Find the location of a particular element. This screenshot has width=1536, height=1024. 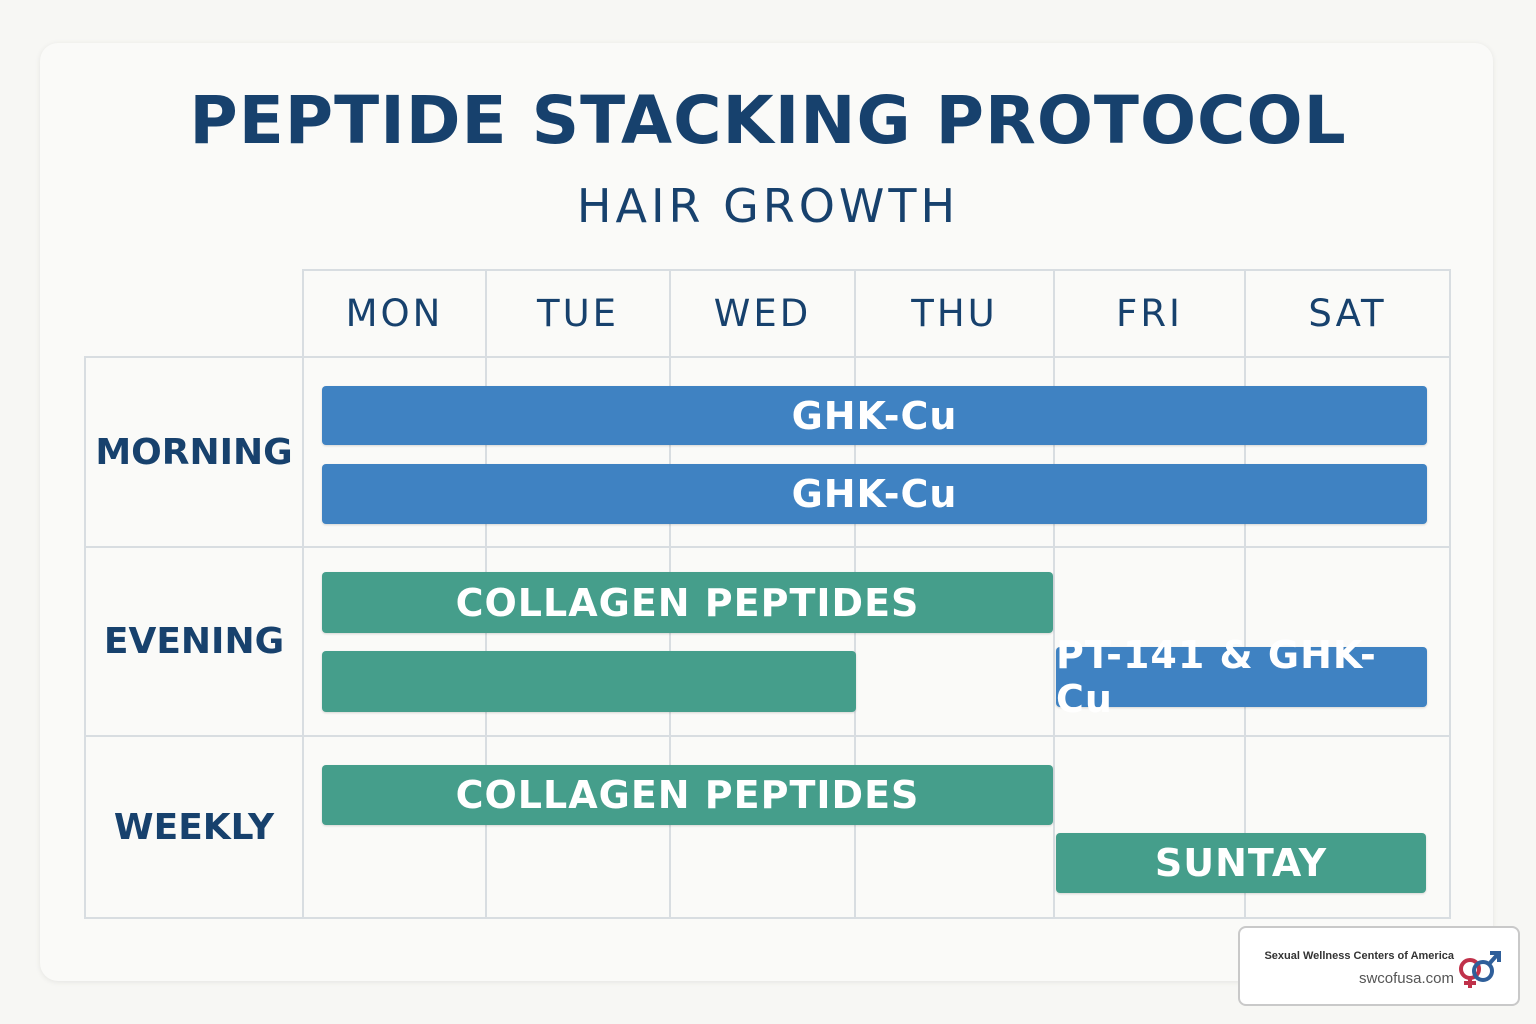

page-subtitle: HAIR GROWTH is located at coordinates (768, 206).